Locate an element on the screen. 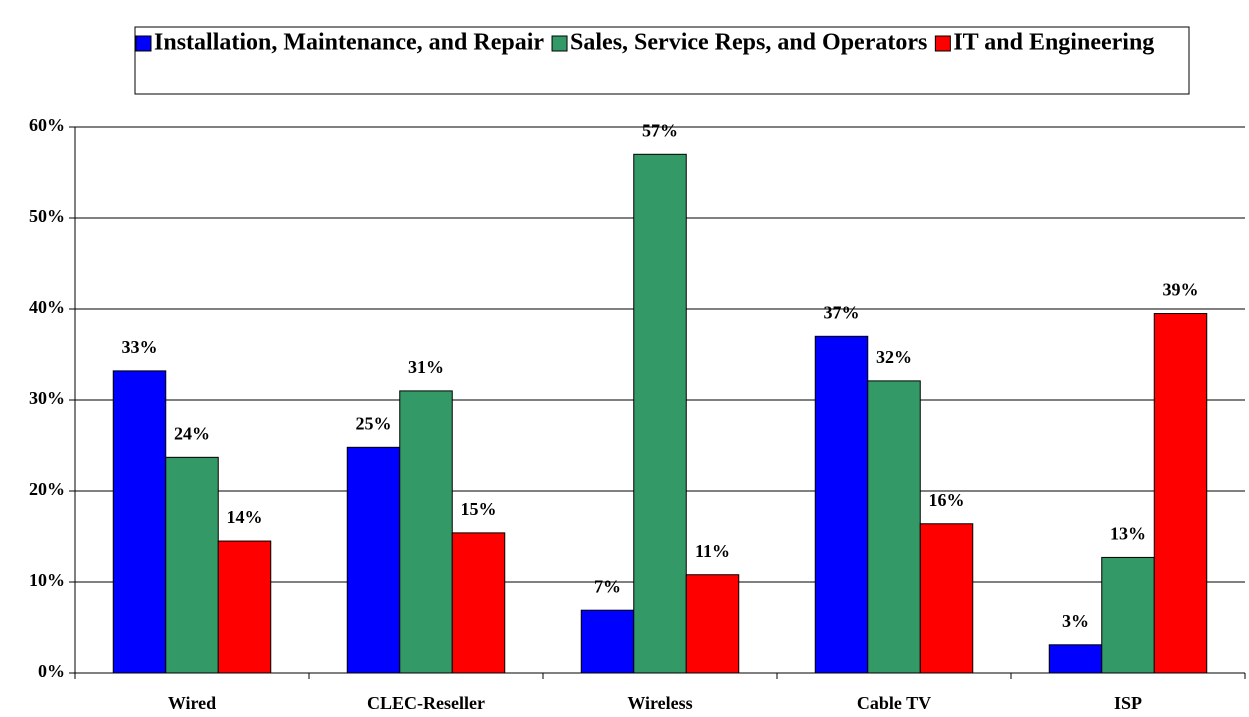 The height and width of the screenshot is (717, 1249). y-tick-label: 30% is located at coordinates (47, 398).